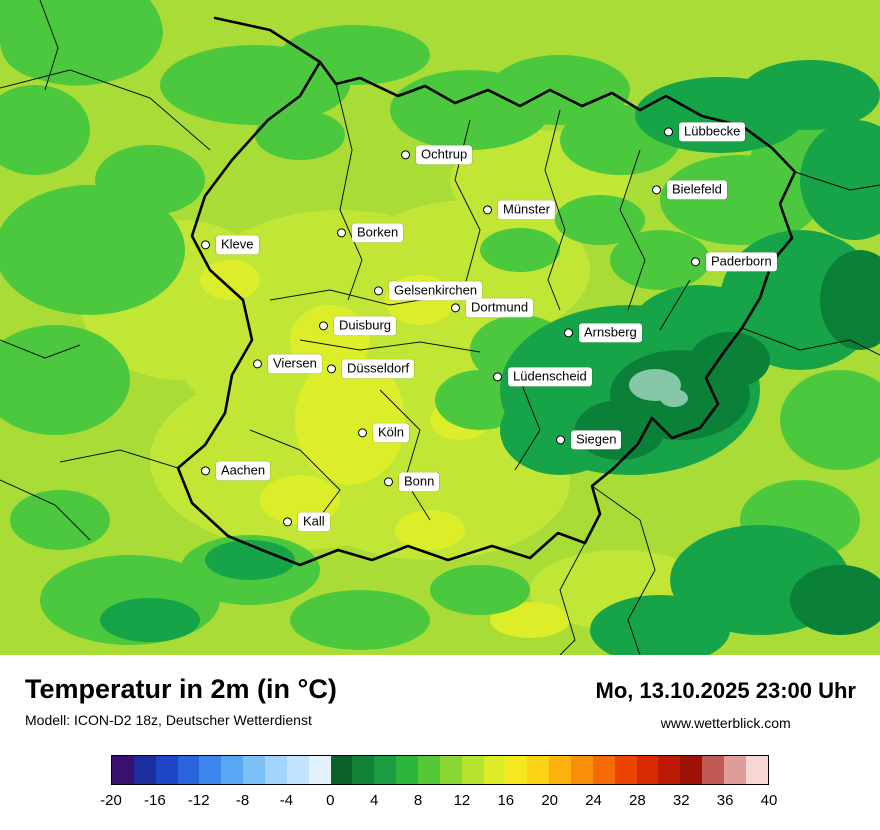 The image size is (880, 830). Describe the element at coordinates (181, 689) in the screenshot. I see `page-title: Temperatur in 2m (in °C)` at that location.